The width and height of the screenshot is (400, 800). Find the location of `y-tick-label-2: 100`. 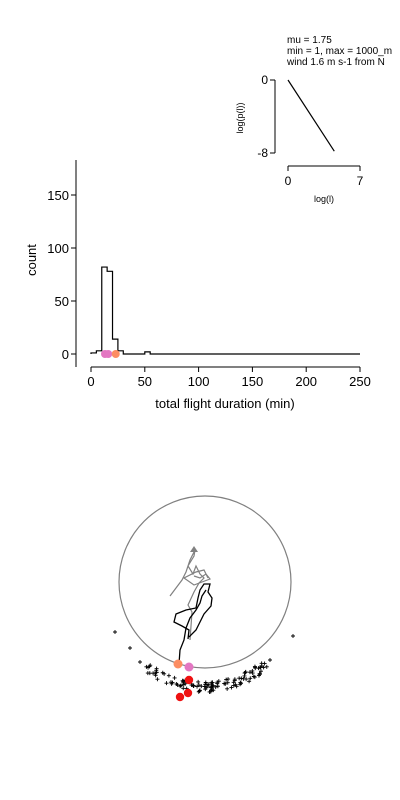

y-tick-label-2: 100 is located at coordinates (58, 248).